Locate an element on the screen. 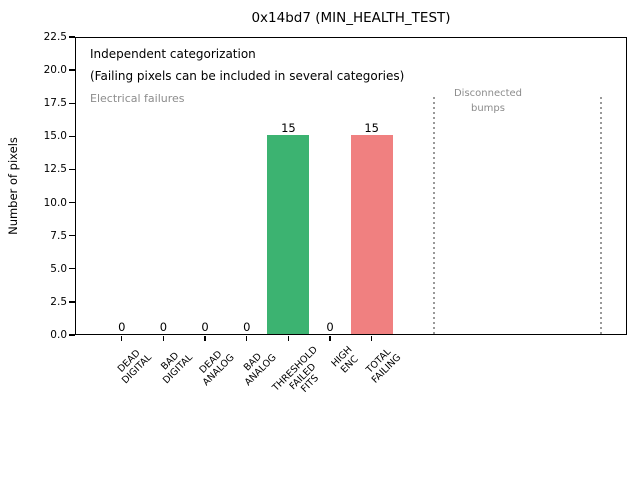  y-tick-label: 0.0 is located at coordinates (58, 335).